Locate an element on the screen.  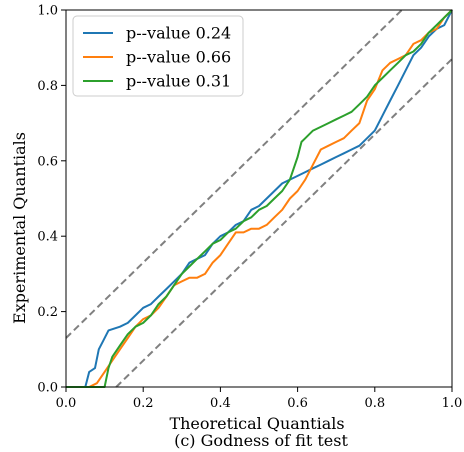
x-tick-label: 1.0 is located at coordinates (452, 403).